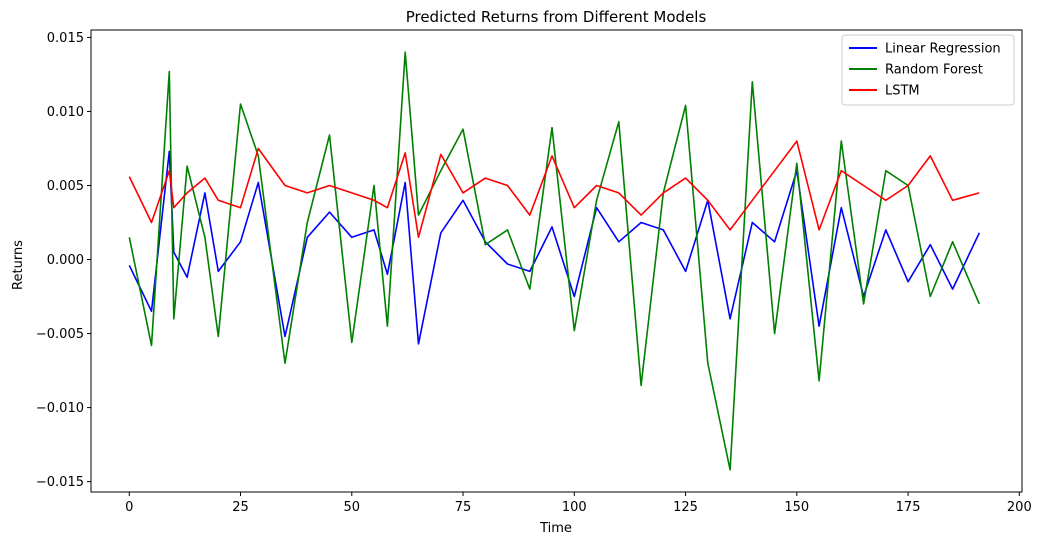 Image resolution: width=1041 pixels, height=545 pixels. I want to click on legend-label-0: Linear Regression, so click(943, 49).